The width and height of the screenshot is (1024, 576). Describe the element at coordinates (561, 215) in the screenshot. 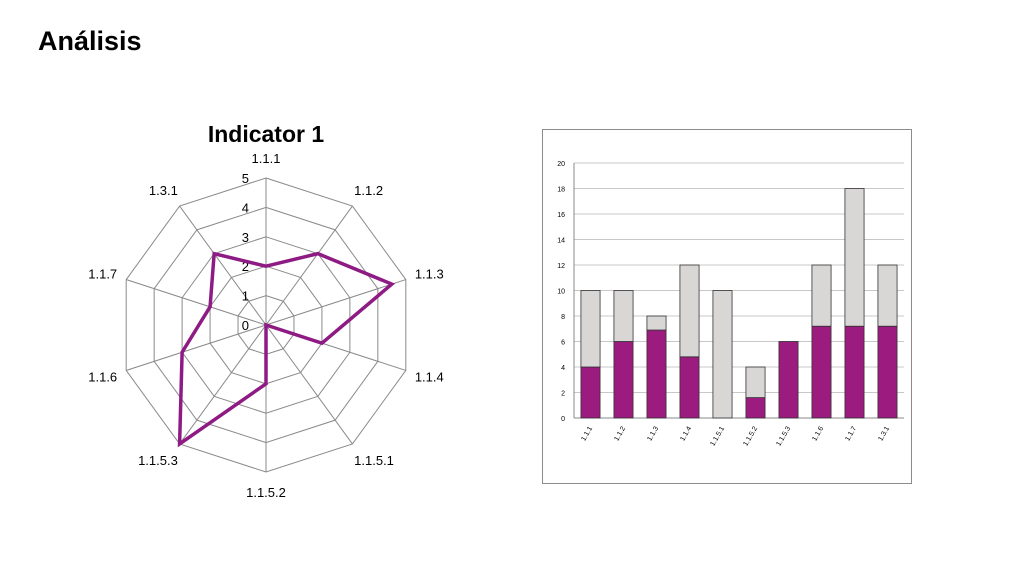

I see `bar-ytick-label: 16` at that location.